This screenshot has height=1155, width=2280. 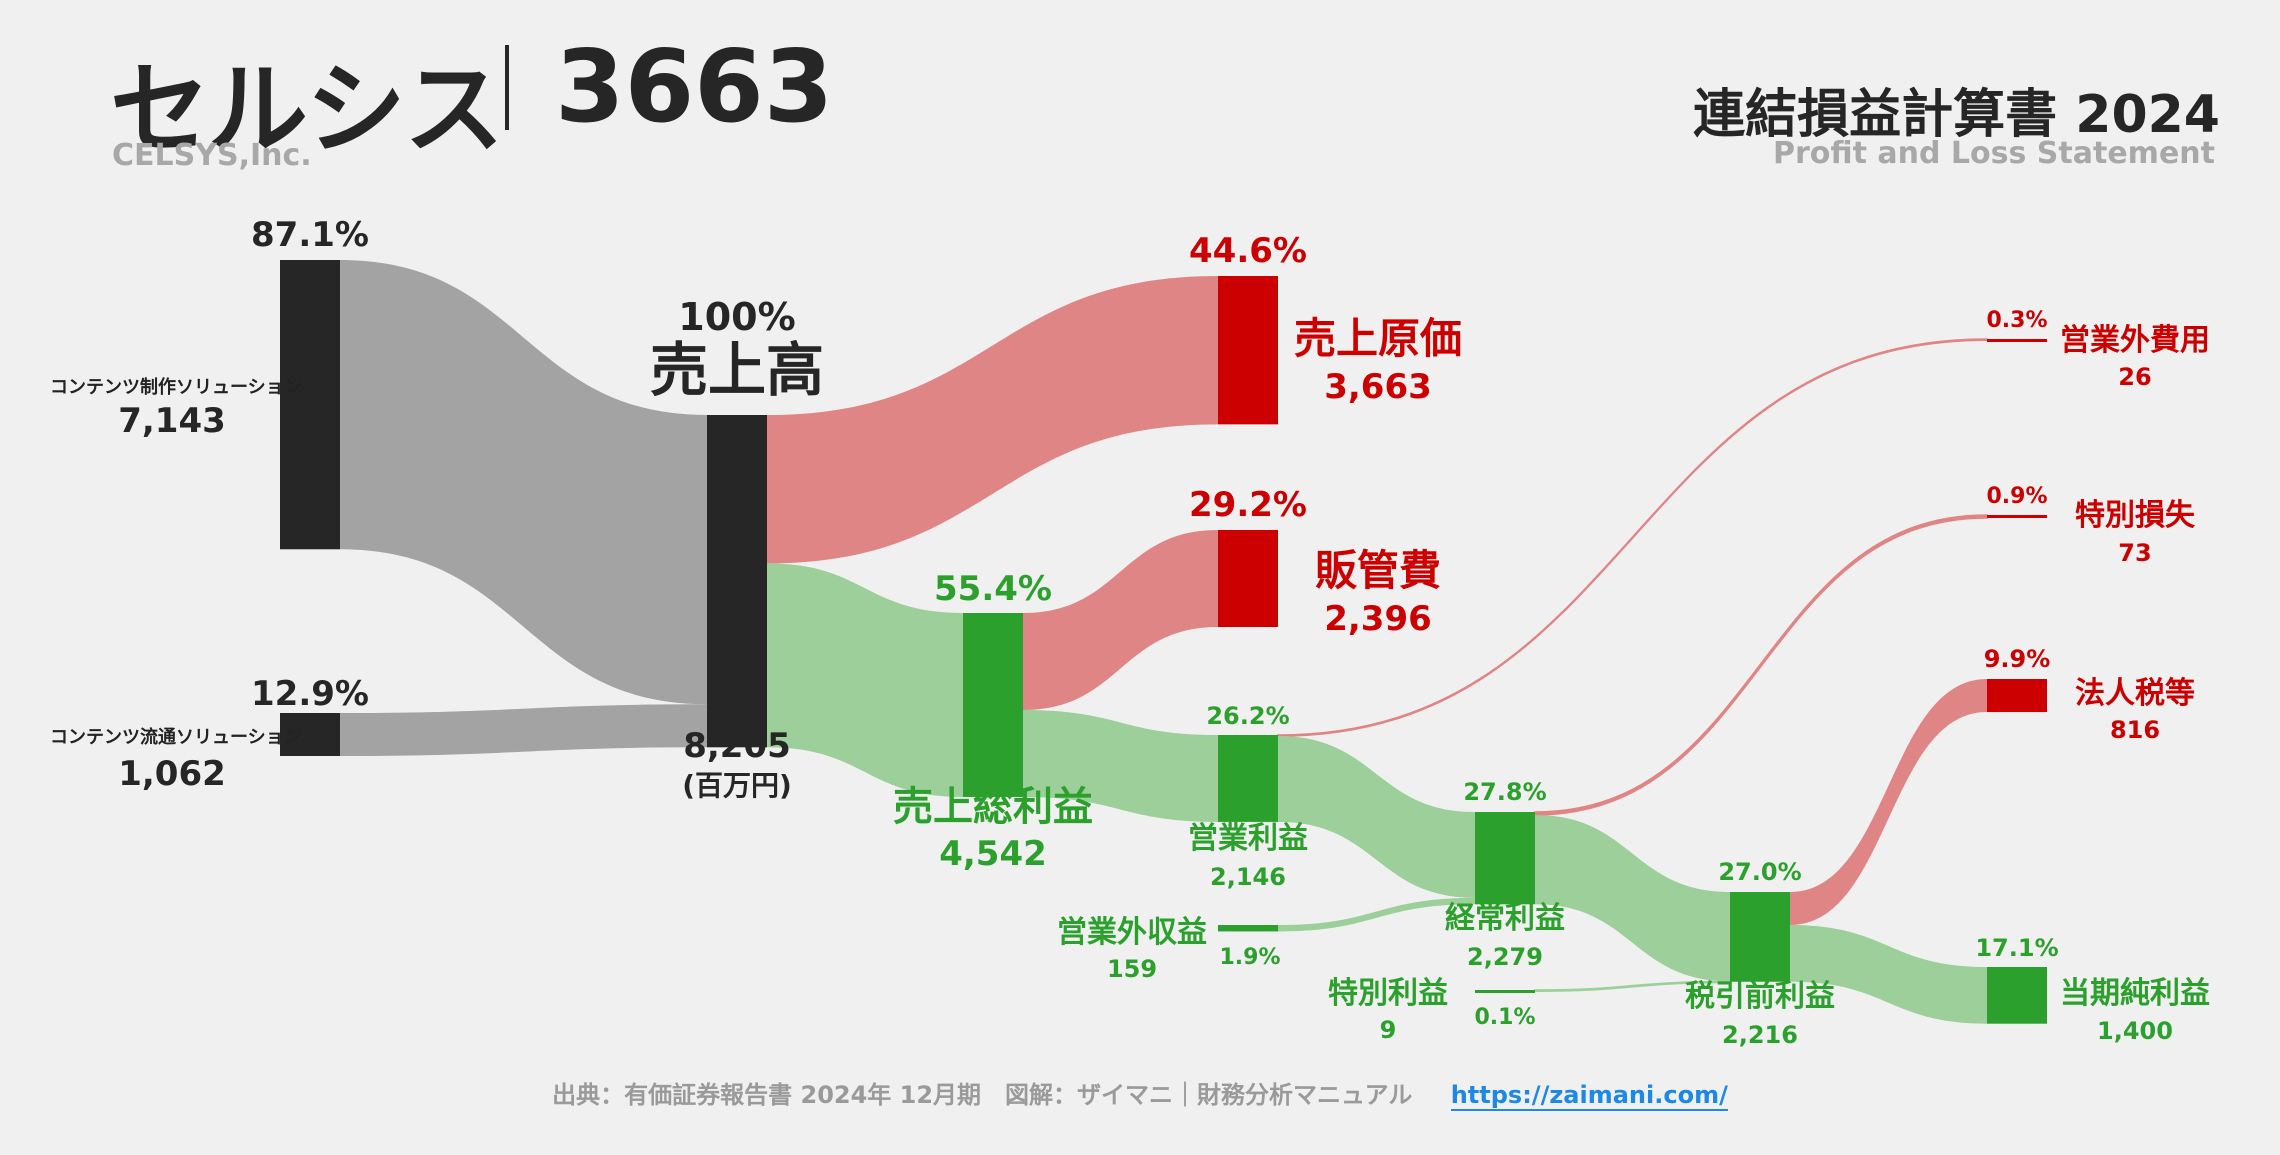 What do you see at coordinates (2016, 496) in the screenshot?
I see `tokubetsusonshitsu-percent: 0.9%` at bounding box center [2016, 496].